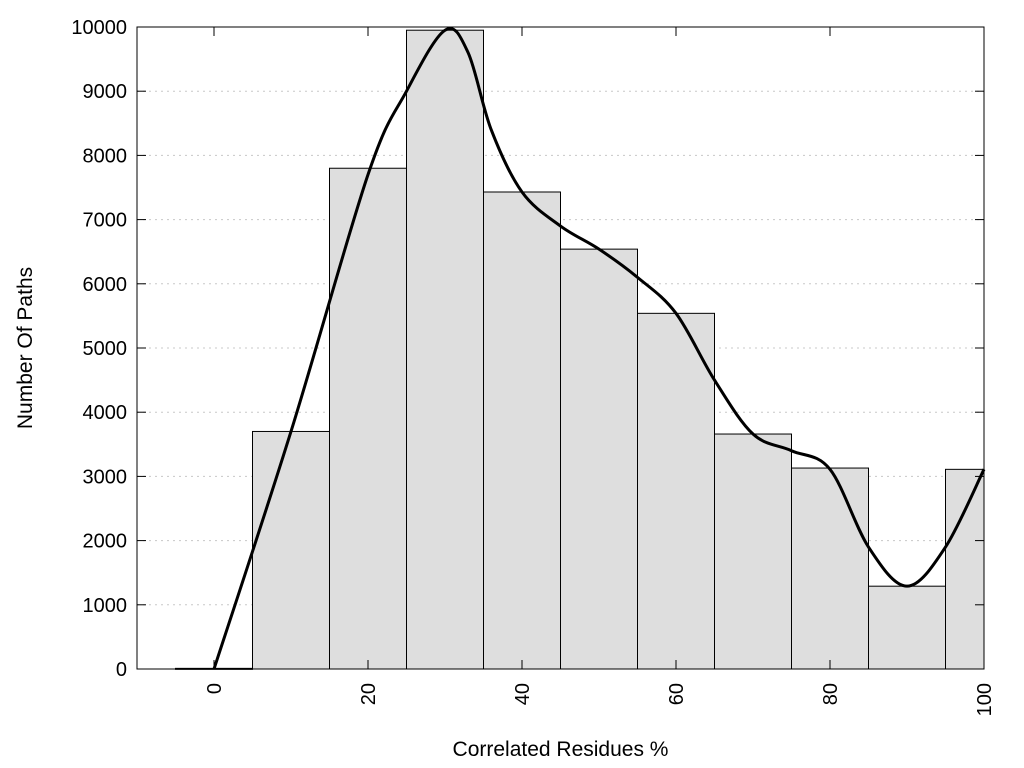 Image resolution: width=1024 pixels, height=768 pixels. What do you see at coordinates (985, 699) in the screenshot?
I see `x-tick-label: 100` at bounding box center [985, 699].